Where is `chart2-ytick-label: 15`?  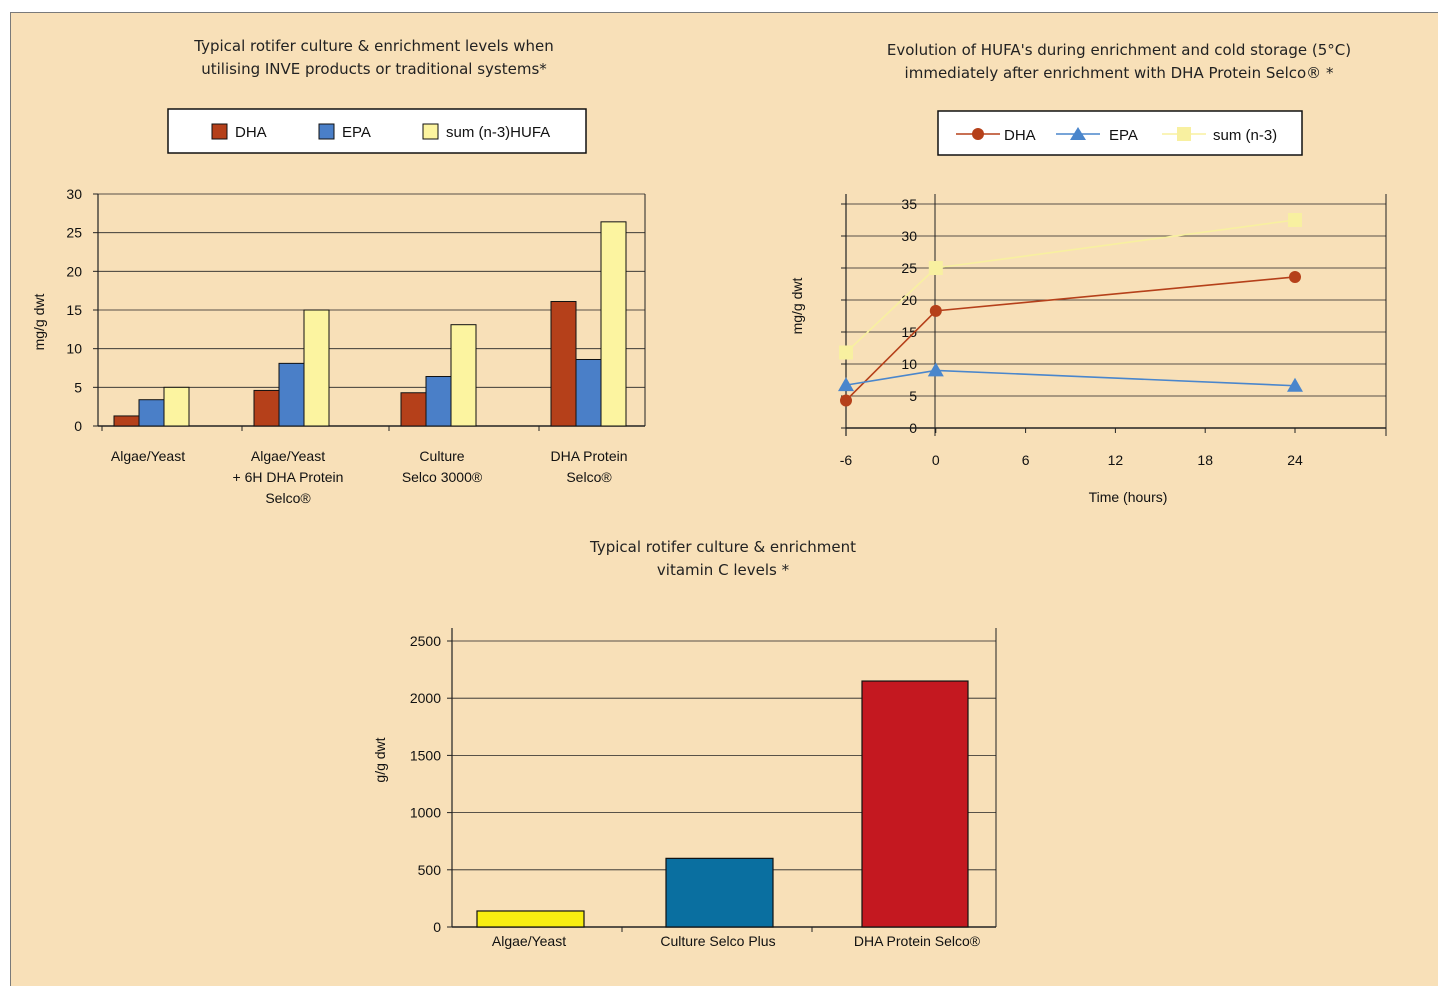 chart2-ytick-label: 15 is located at coordinates (909, 332).